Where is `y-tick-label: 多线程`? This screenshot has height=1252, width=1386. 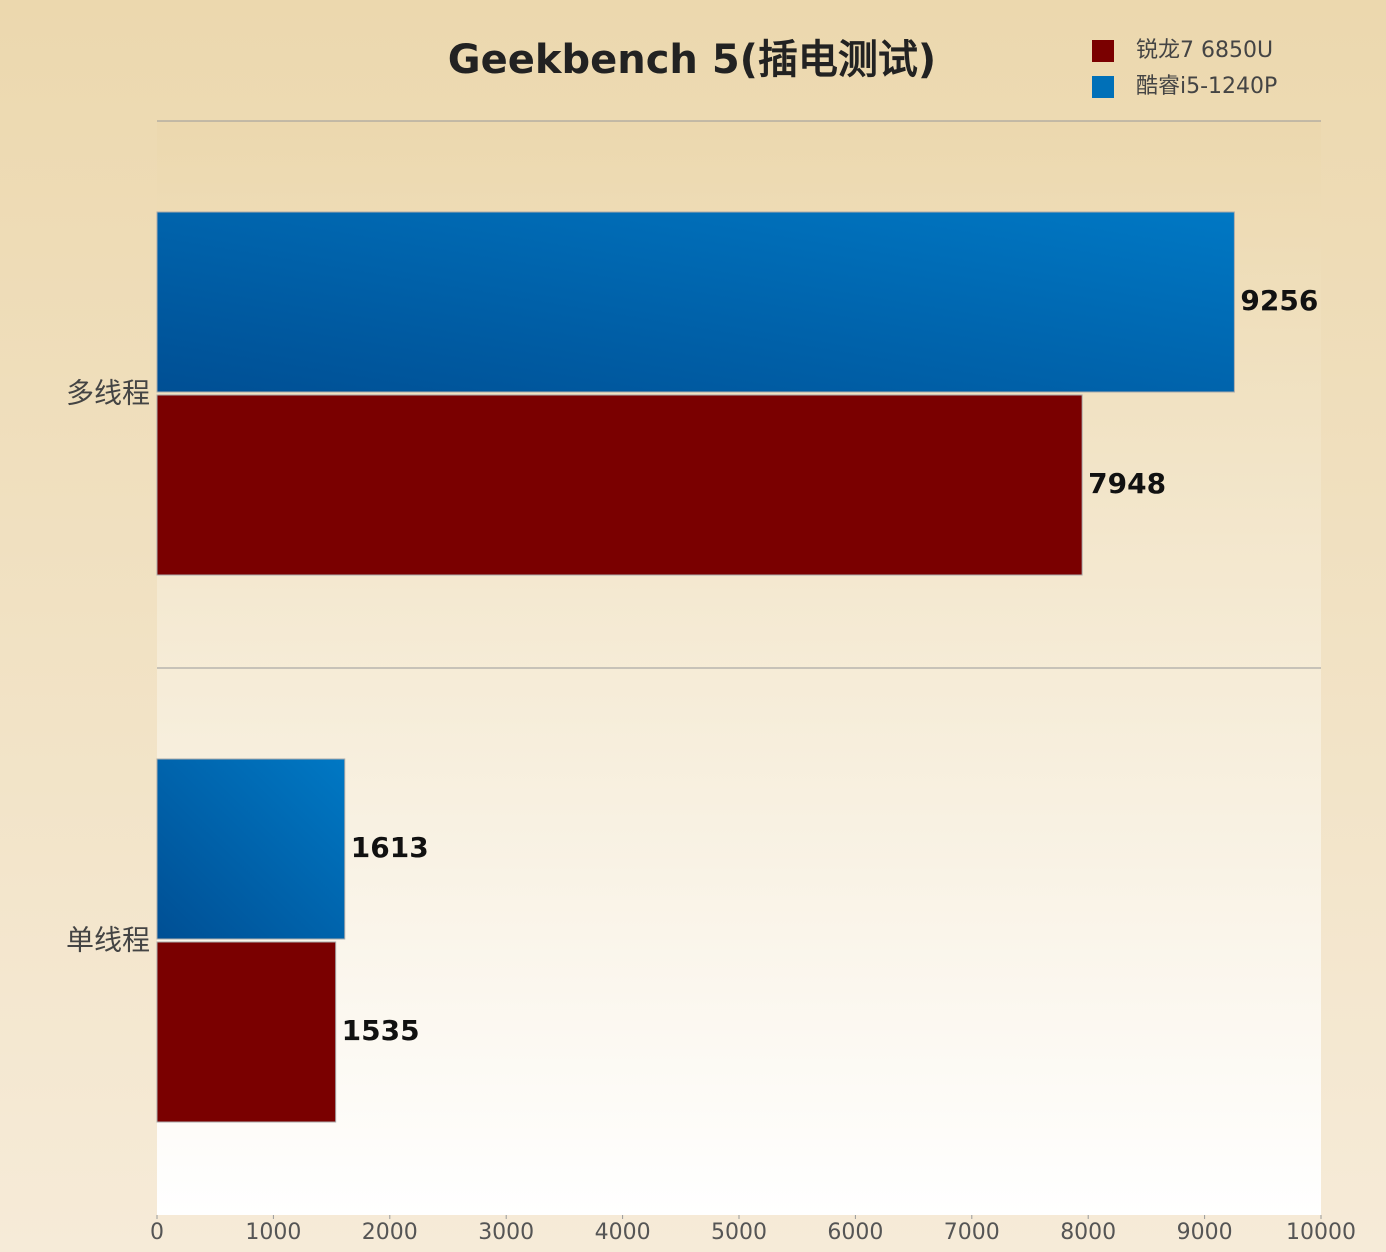 y-tick-label: 多线程 is located at coordinates (108, 393).